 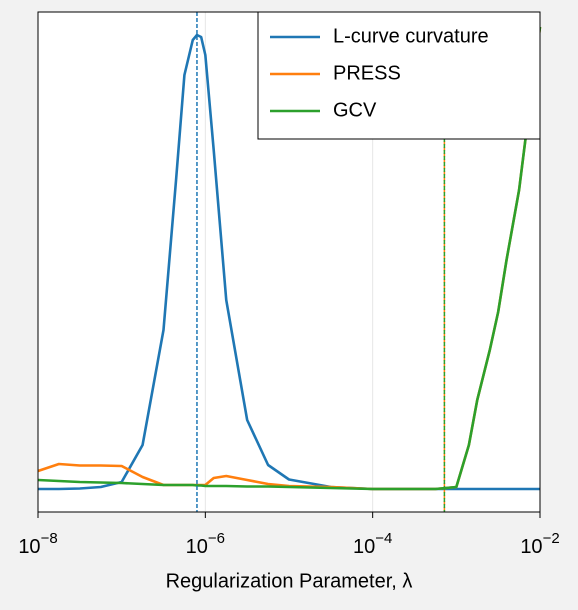 What do you see at coordinates (289, 581) in the screenshot?
I see `x-axis-label: Regularization Parameter, λ` at bounding box center [289, 581].